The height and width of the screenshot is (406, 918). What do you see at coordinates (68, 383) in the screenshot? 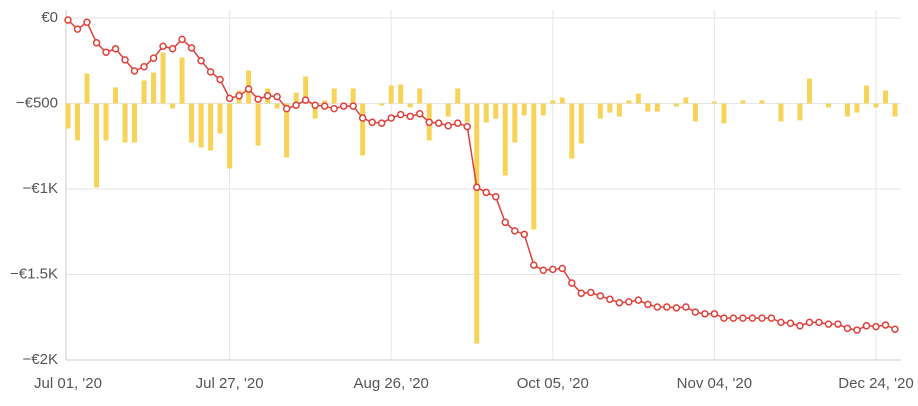
I see `x-tick-label: Jul 01, '20` at bounding box center [68, 383].